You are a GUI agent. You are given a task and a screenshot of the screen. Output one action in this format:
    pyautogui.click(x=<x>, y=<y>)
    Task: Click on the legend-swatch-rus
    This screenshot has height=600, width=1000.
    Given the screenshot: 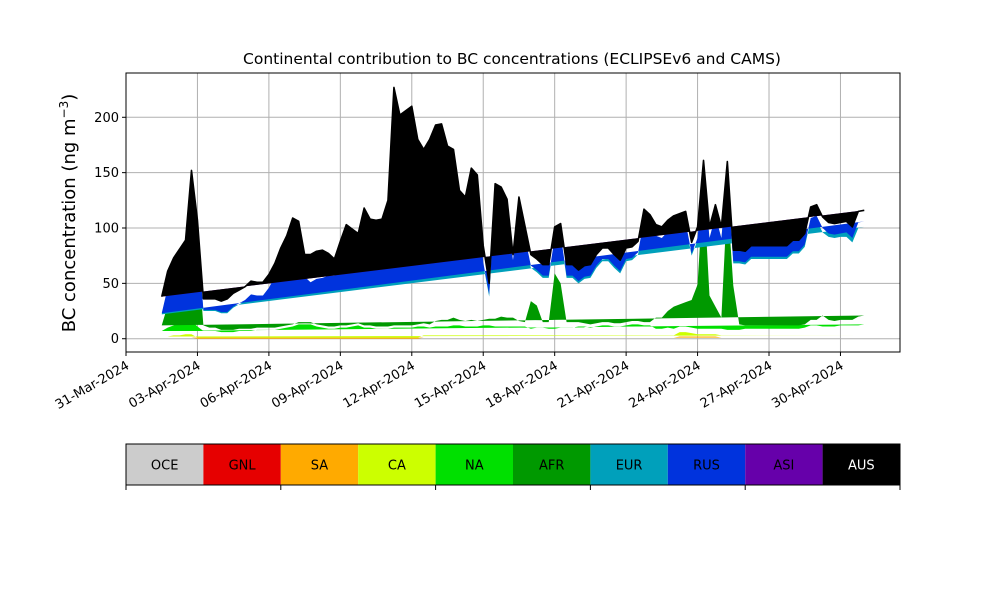 What is the action you would take?
    pyautogui.click(x=706, y=464)
    